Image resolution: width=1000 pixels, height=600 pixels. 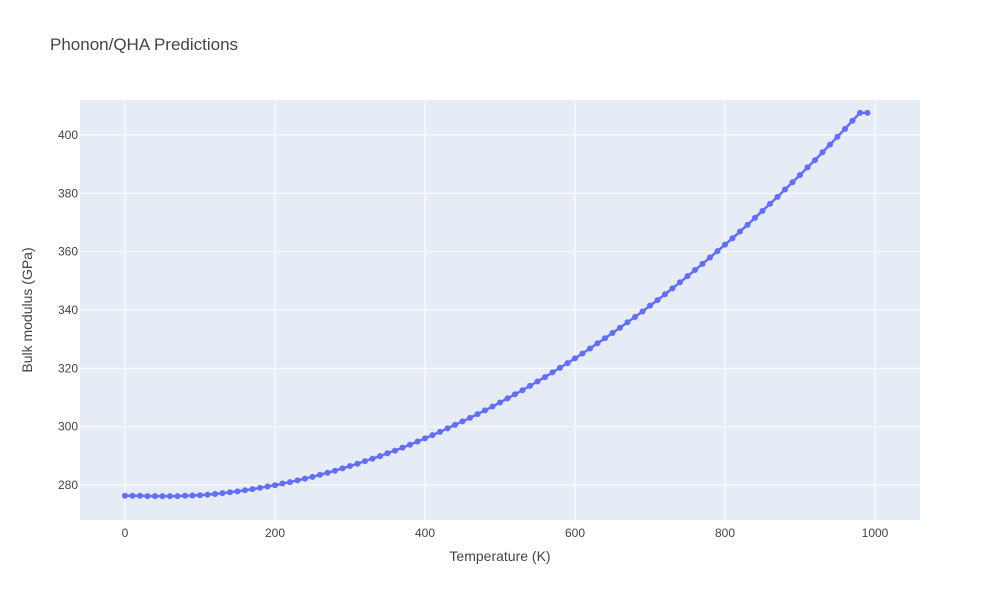 I want to click on x-tick-label: 0, so click(x=125, y=533).